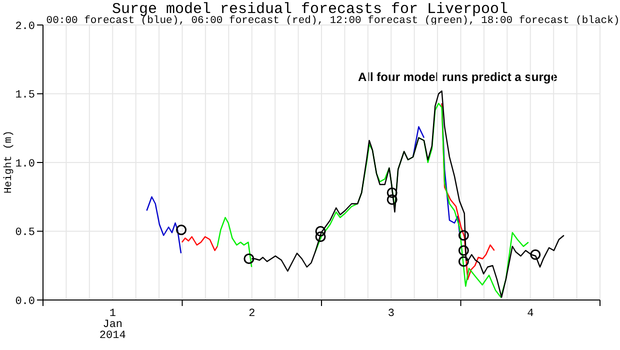  I want to click on x-tick-label: 3, so click(391, 314).